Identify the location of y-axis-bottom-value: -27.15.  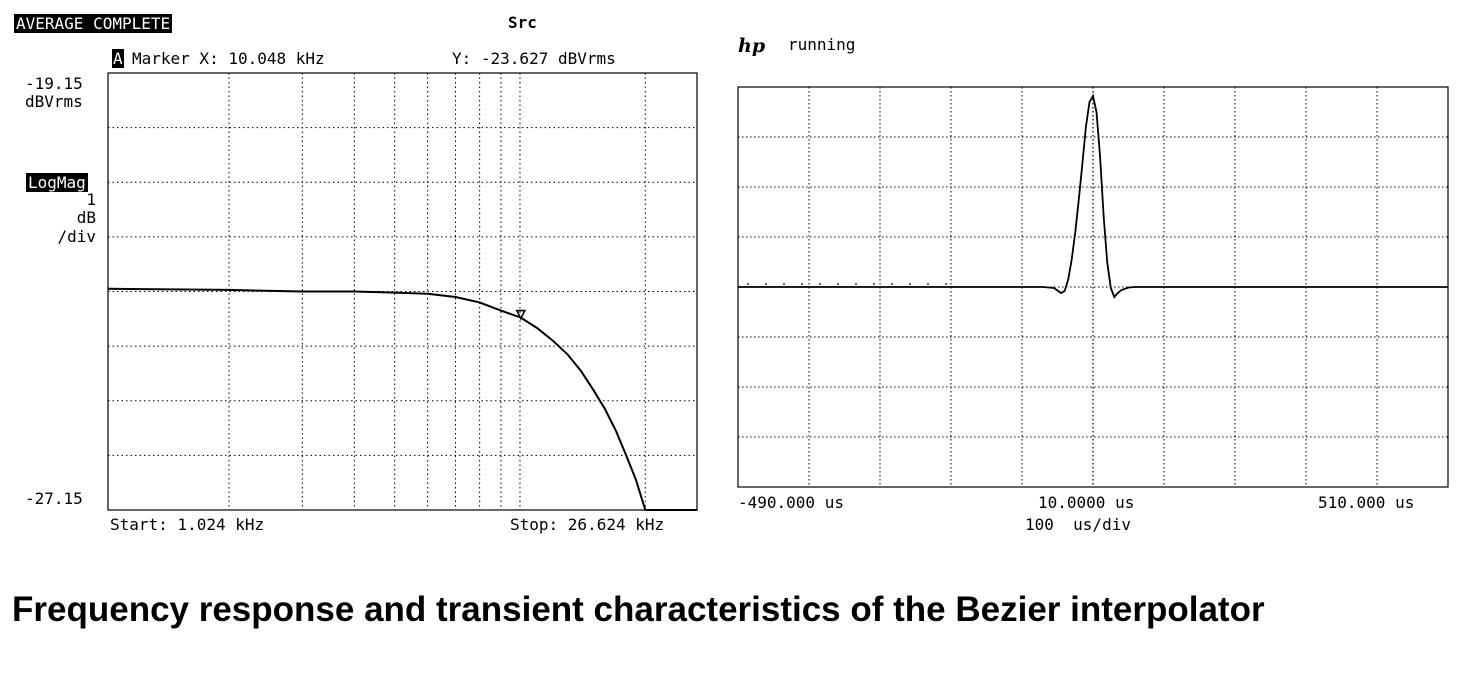
(54, 498).